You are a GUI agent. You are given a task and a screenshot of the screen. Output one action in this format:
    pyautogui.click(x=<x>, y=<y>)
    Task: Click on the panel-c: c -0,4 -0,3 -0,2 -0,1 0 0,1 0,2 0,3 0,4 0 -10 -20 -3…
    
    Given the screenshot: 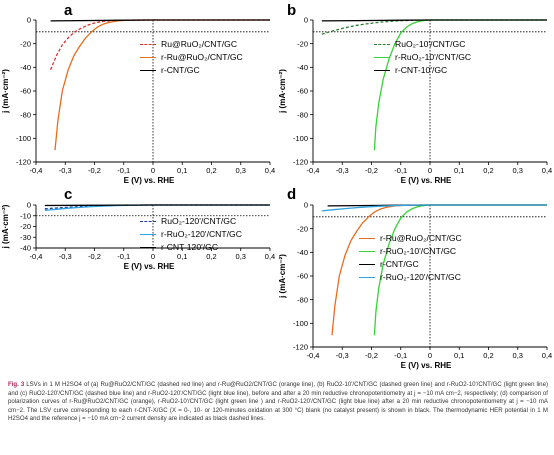 What is the action you would take?
    pyautogui.click(x=138, y=228)
    